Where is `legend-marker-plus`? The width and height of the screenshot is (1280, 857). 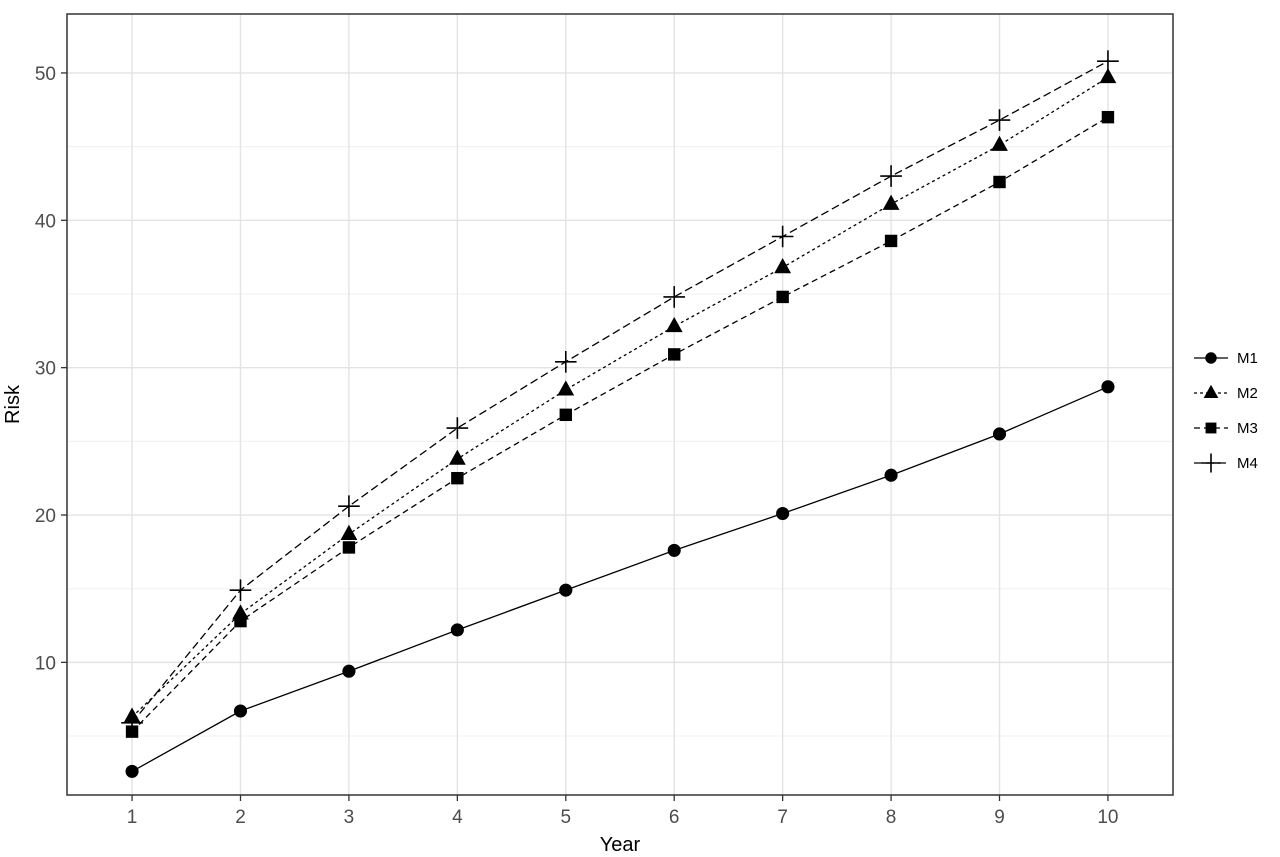 legend-marker-plus is located at coordinates (1211, 463).